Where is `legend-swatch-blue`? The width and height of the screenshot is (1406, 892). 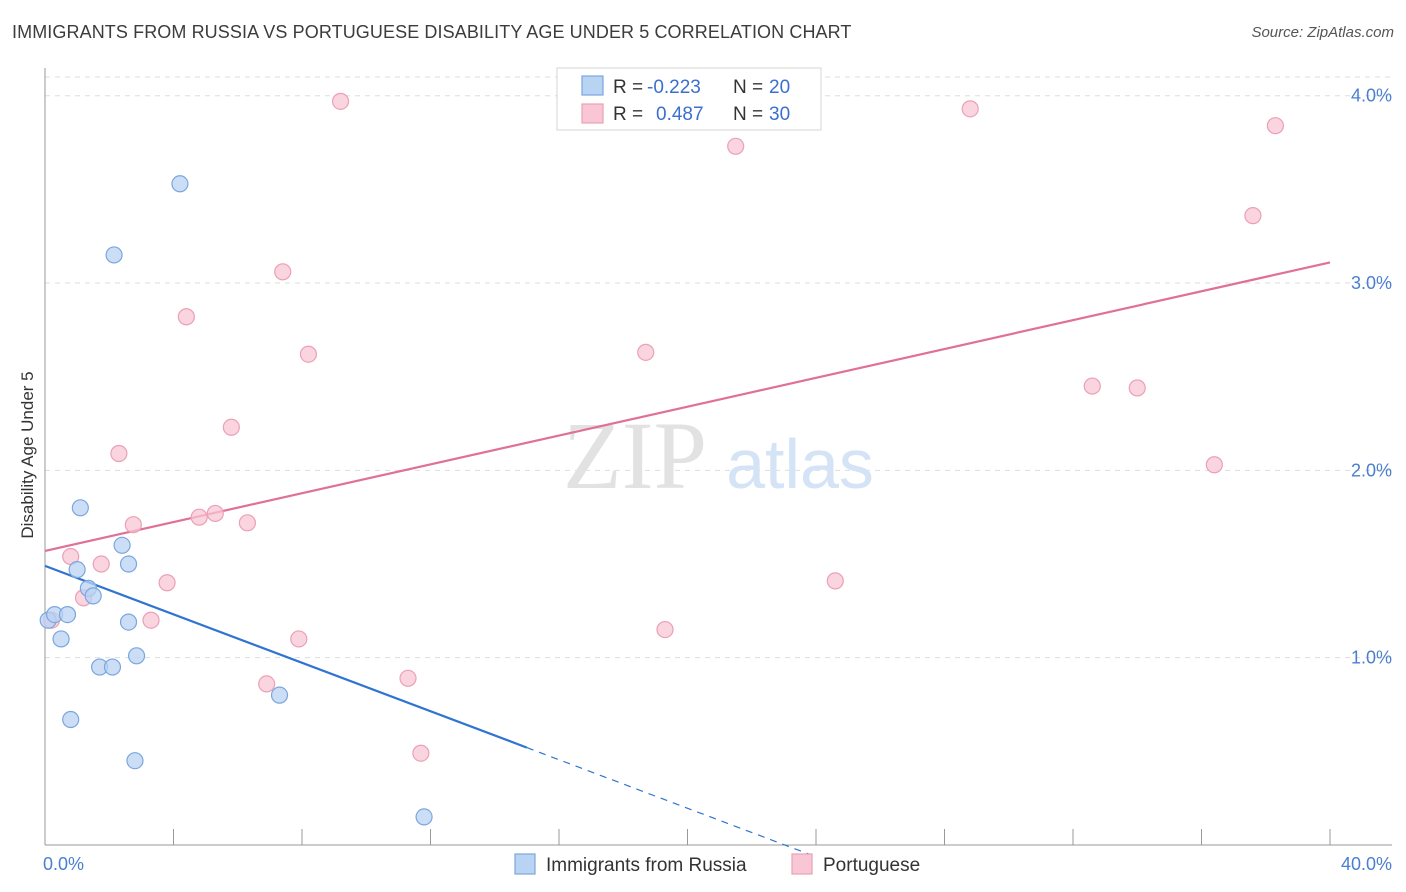
legend-swatch-blue is located at coordinates (592, 85).